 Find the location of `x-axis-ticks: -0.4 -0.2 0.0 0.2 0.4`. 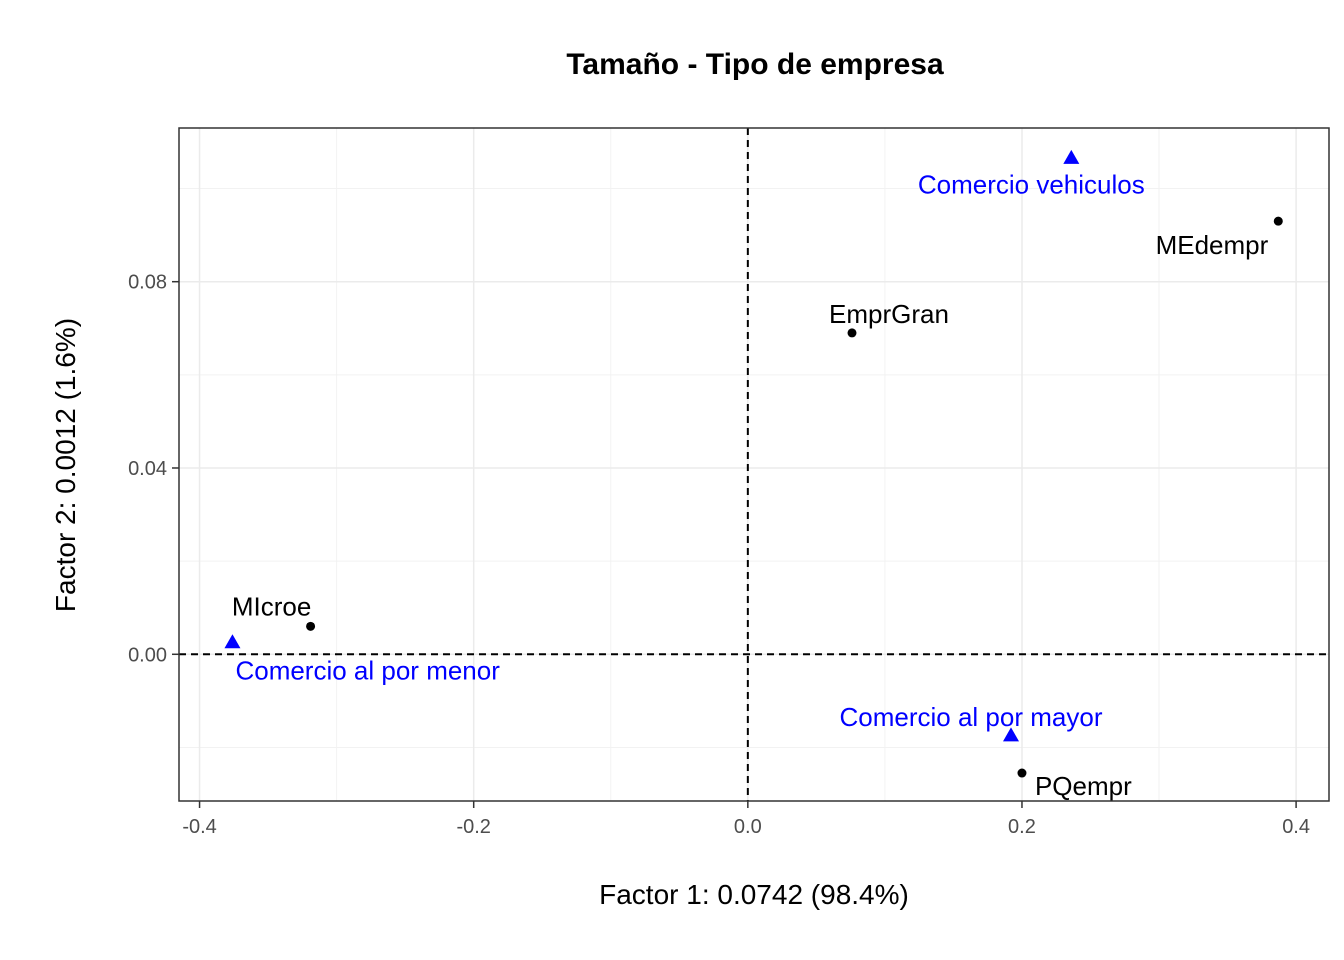

x-axis-ticks: -0.4 -0.2 0.0 0.2 0.4 is located at coordinates (746, 819).